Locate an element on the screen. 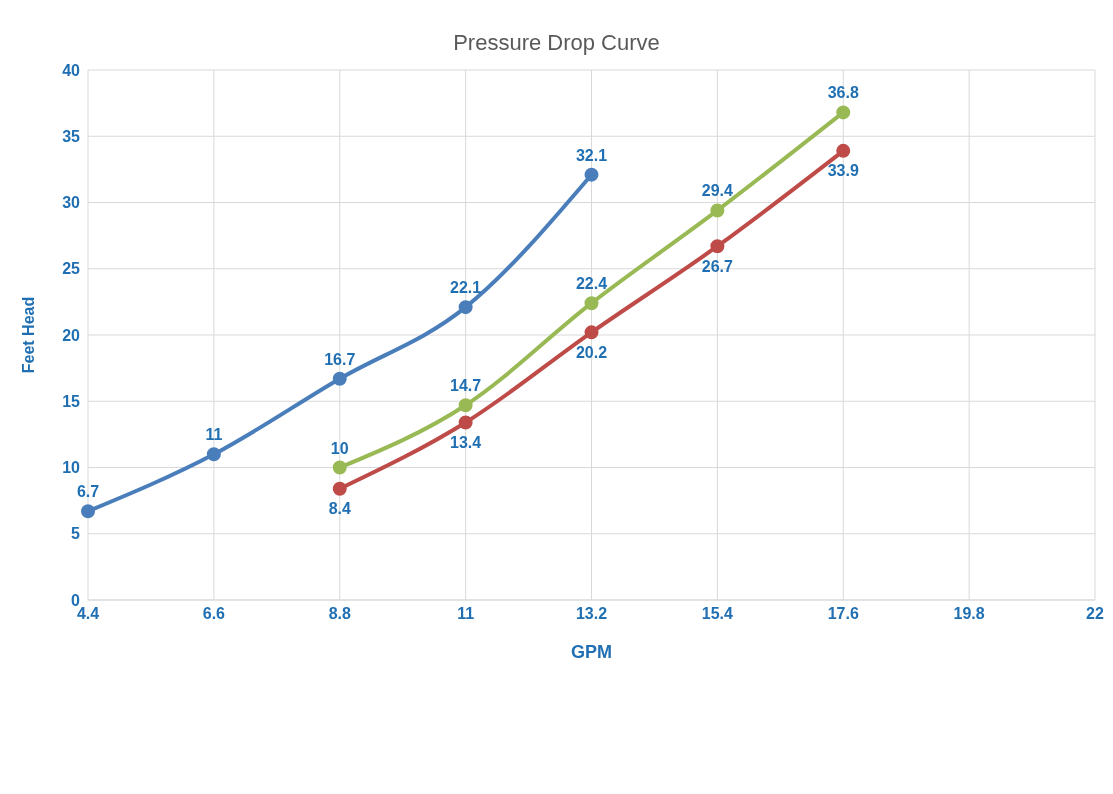 The height and width of the screenshot is (794, 1113). y-tick-label: 25 is located at coordinates (71, 269).